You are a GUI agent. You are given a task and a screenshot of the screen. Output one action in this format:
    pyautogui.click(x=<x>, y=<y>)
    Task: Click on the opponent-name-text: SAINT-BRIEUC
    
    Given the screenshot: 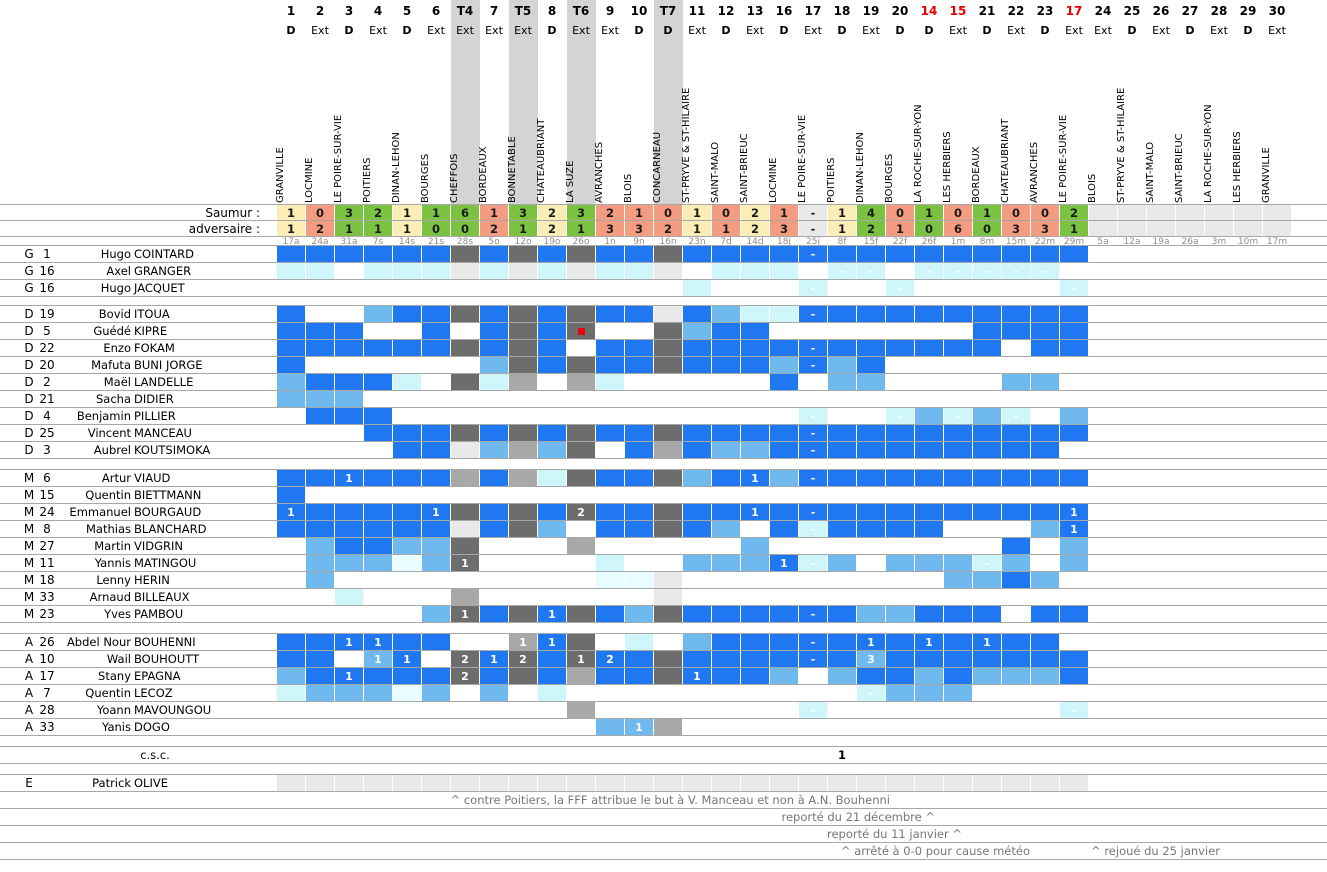 What is the action you would take?
    pyautogui.click(x=744, y=168)
    